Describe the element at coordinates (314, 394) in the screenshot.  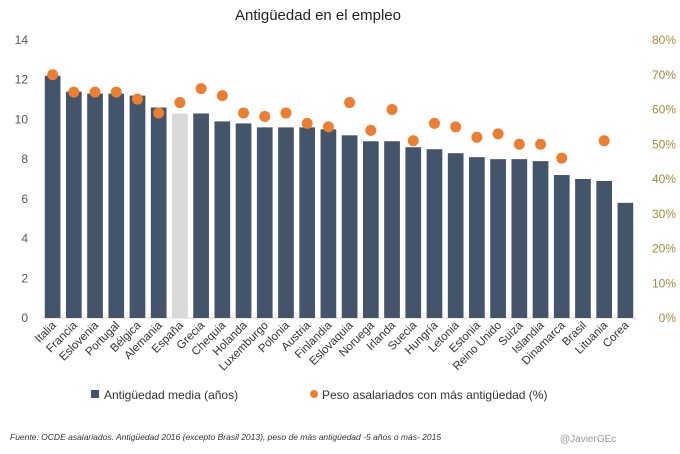
I see `legend-dot-swatch` at that location.